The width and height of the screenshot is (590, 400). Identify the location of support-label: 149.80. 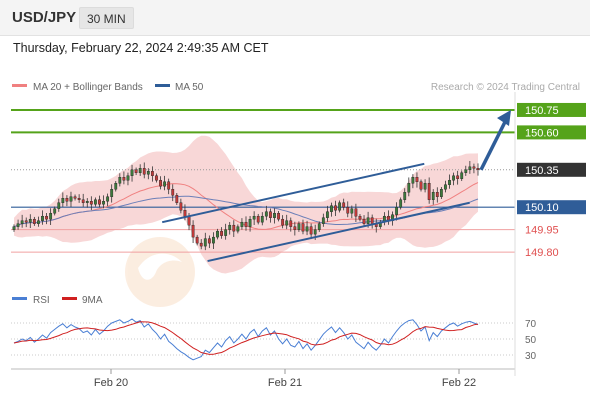
(542, 253).